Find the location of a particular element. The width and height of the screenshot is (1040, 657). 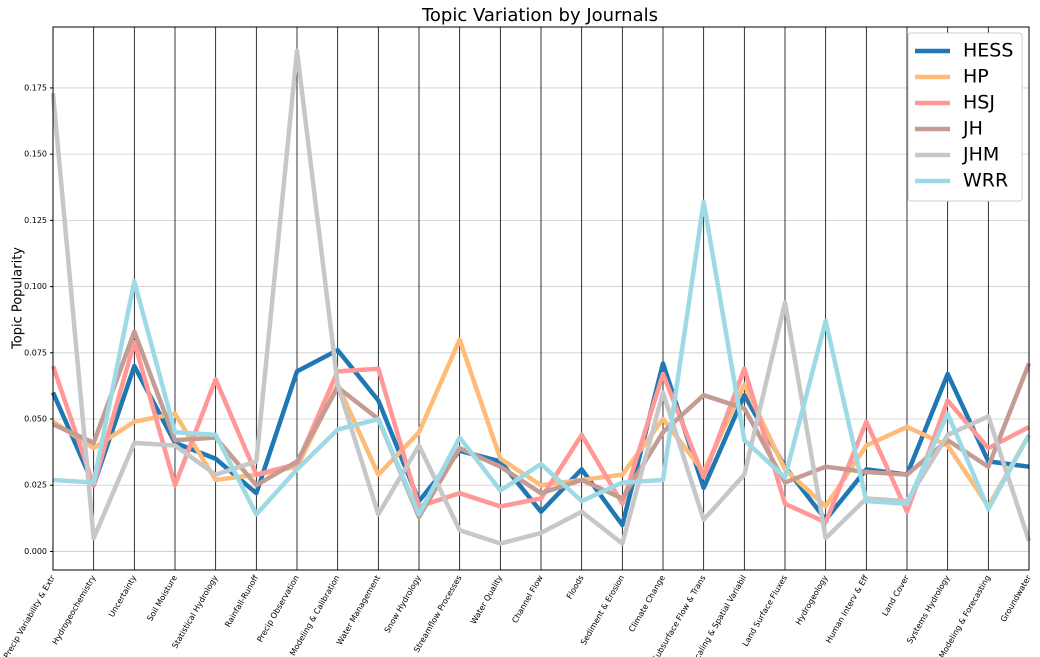

x-tick-label: Water Quality is located at coordinates (486, 600).